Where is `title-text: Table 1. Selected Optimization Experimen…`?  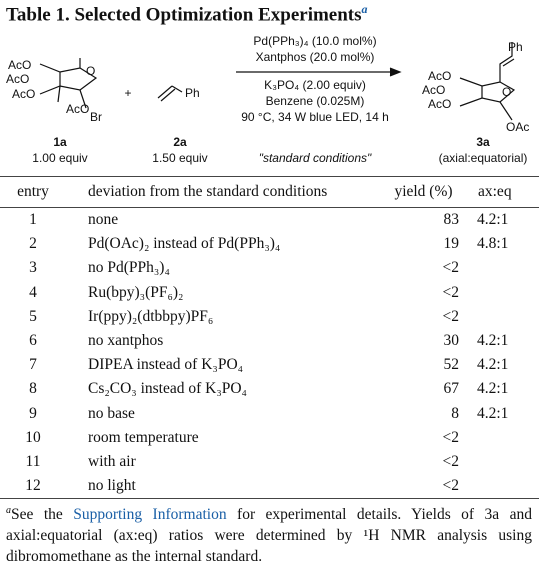
title-text: Table 1. Selected Optimization Experimen… is located at coordinates (184, 15).